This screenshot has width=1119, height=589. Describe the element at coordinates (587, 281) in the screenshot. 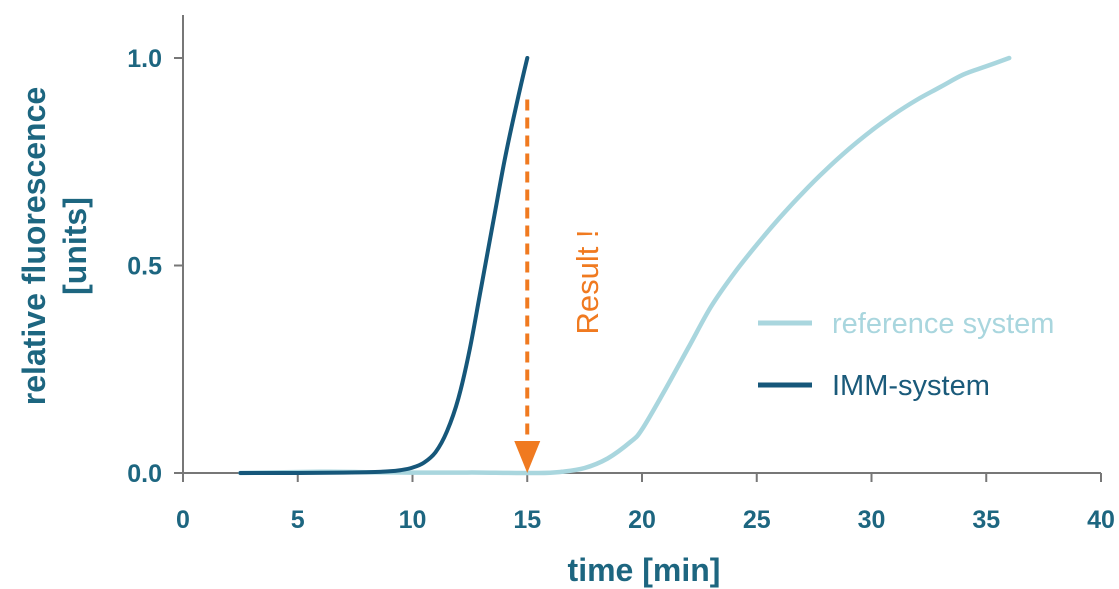

I see `result-annotation: Result !` at that location.